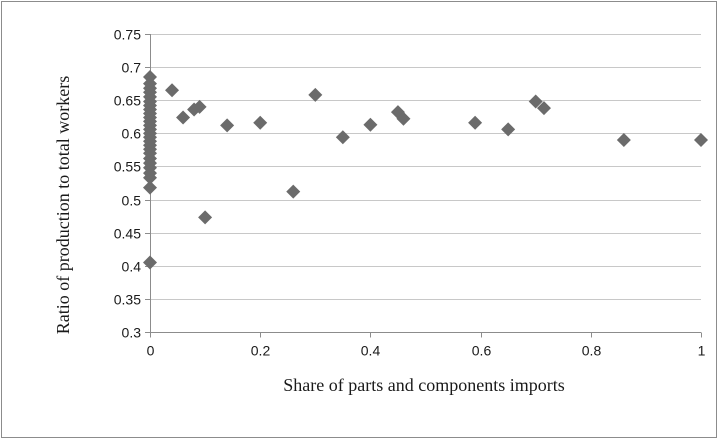  I want to click on x-tick-label: 1, so click(702, 351).